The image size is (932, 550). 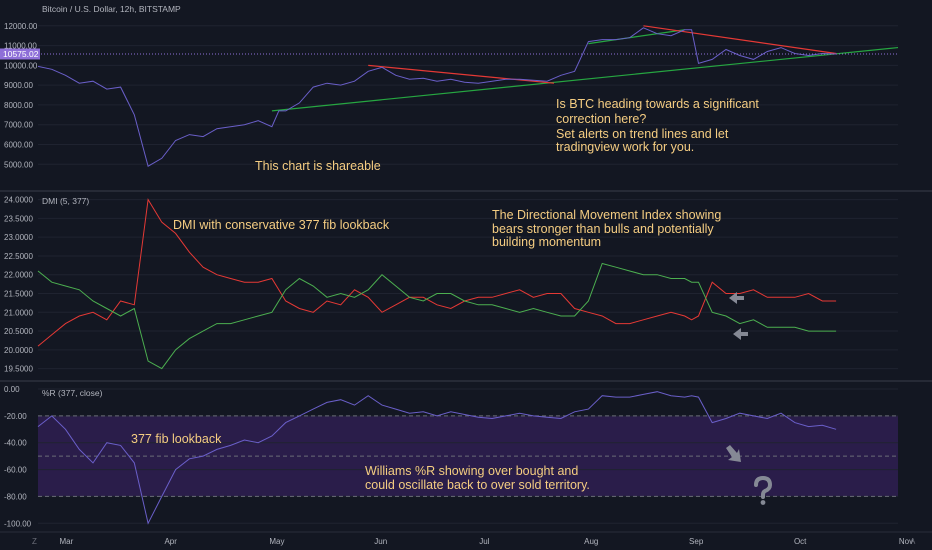 What do you see at coordinates (20, 46) in the screenshot?
I see `y-tick-label: 11000.00` at bounding box center [20, 46].